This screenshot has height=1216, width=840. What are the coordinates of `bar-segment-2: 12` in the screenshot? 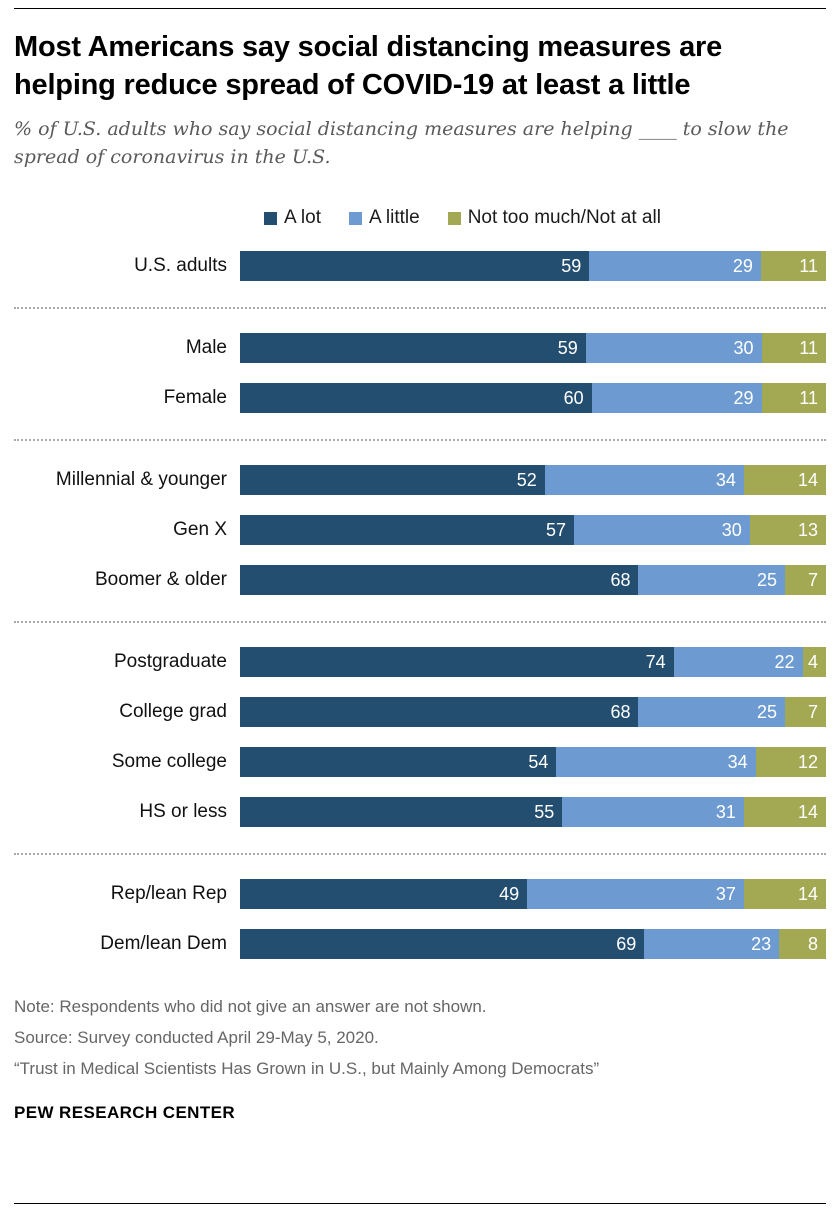 It's located at (790, 762).